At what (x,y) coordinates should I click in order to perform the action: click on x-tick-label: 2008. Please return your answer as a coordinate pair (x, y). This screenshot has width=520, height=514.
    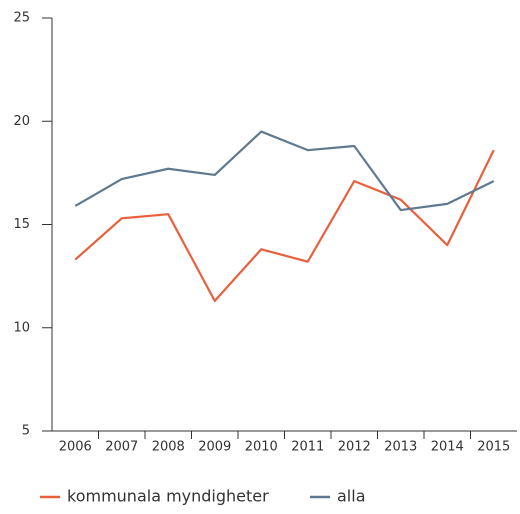
    Looking at the image, I should click on (168, 447).